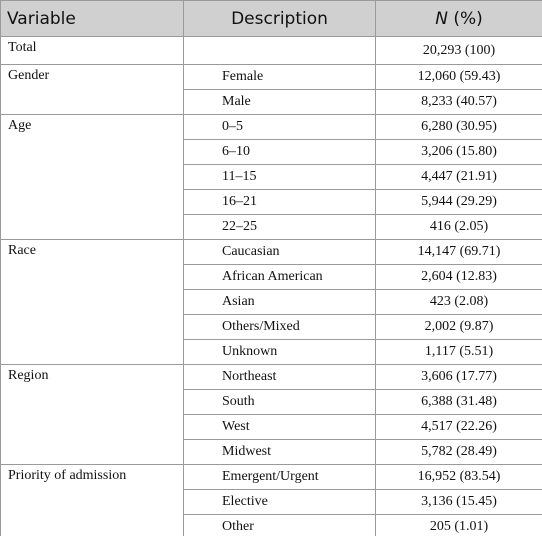 The image size is (542, 536). I want to click on table-row: 6–10 3,206 (15.80), so click(271, 152).